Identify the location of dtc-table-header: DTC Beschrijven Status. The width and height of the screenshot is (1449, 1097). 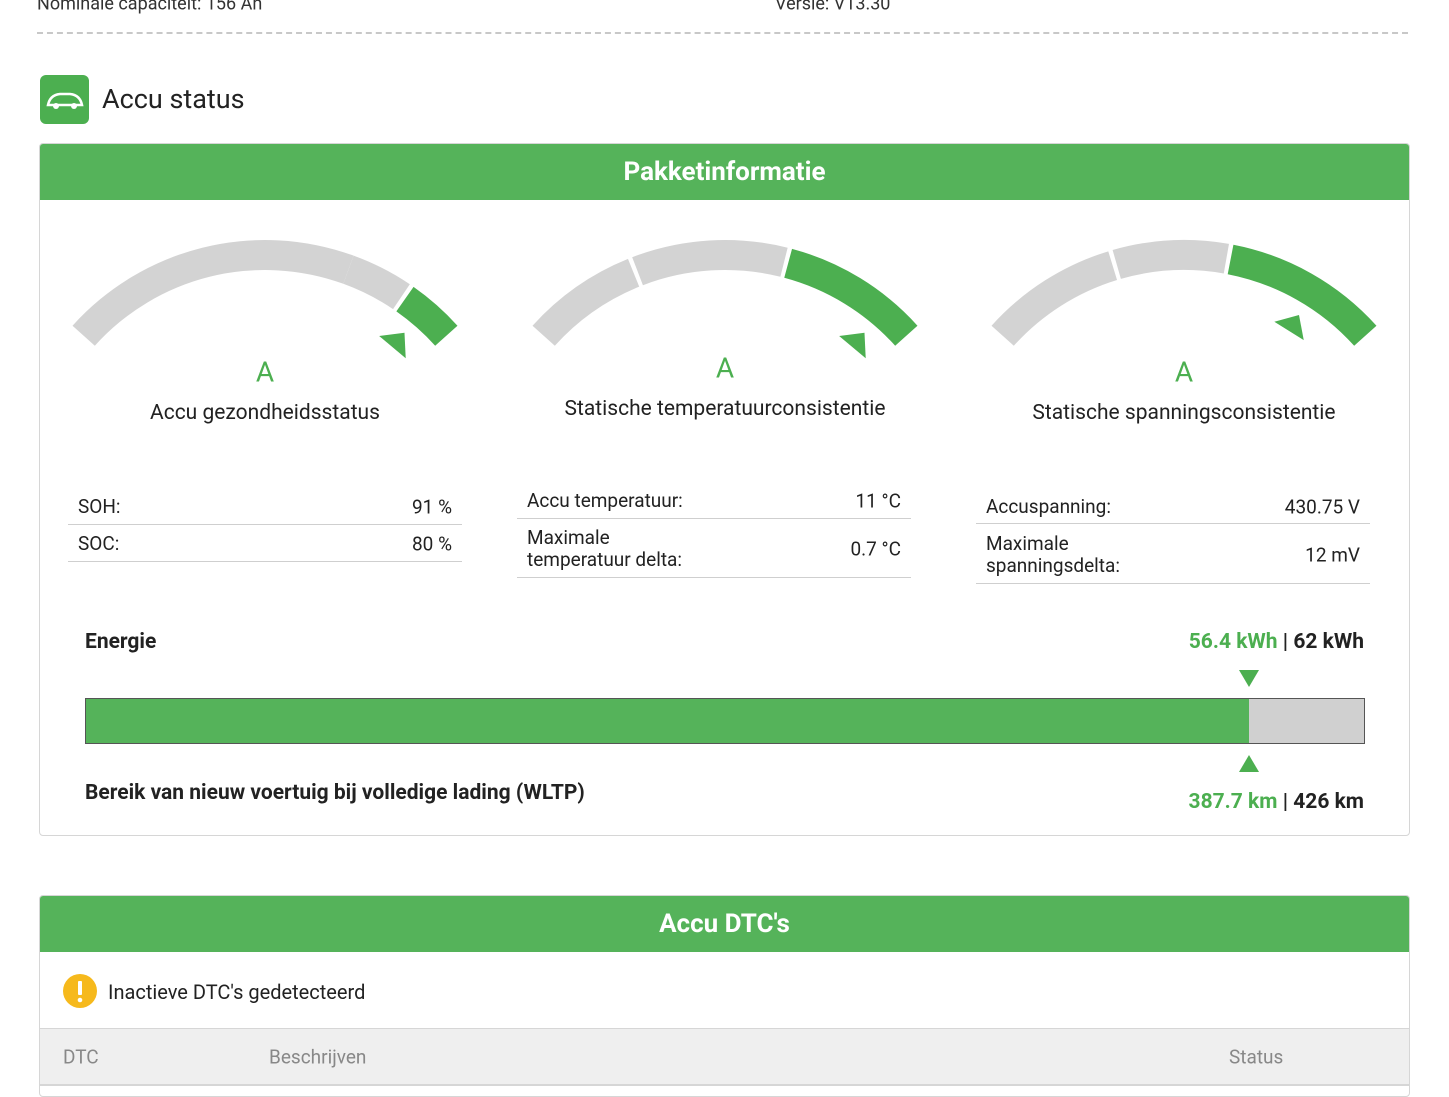
(724, 1057).